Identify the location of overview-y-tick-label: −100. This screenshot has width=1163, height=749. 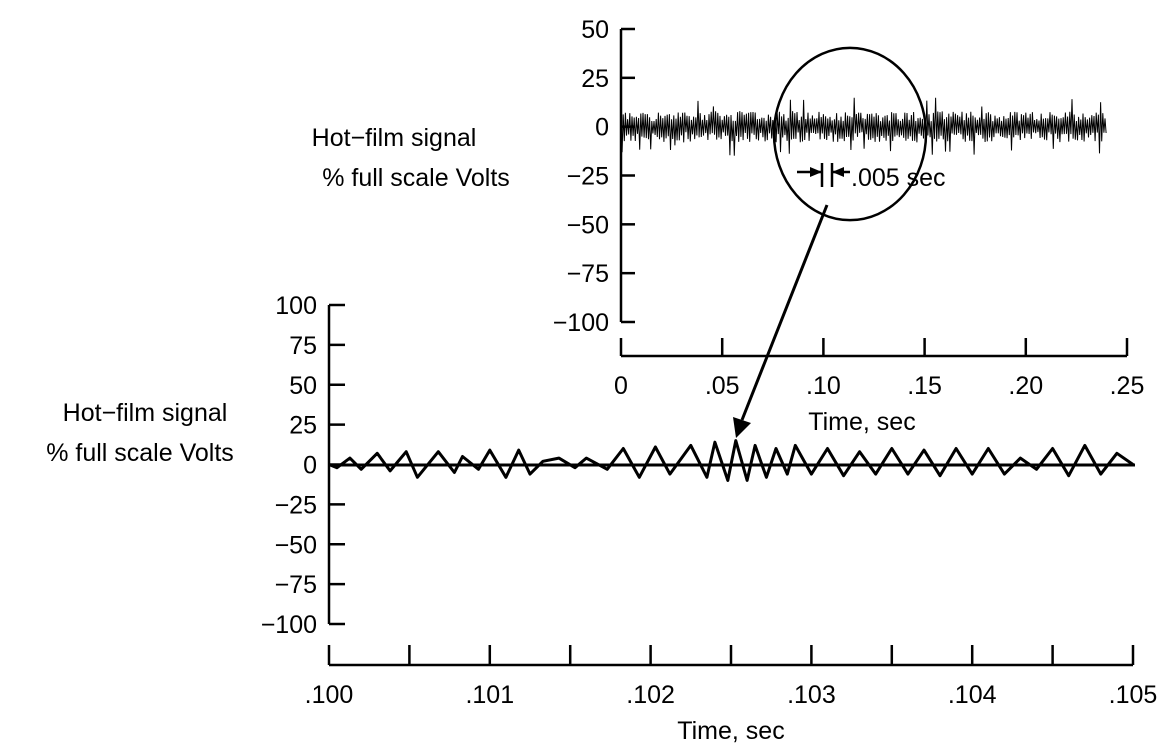
(581, 323).